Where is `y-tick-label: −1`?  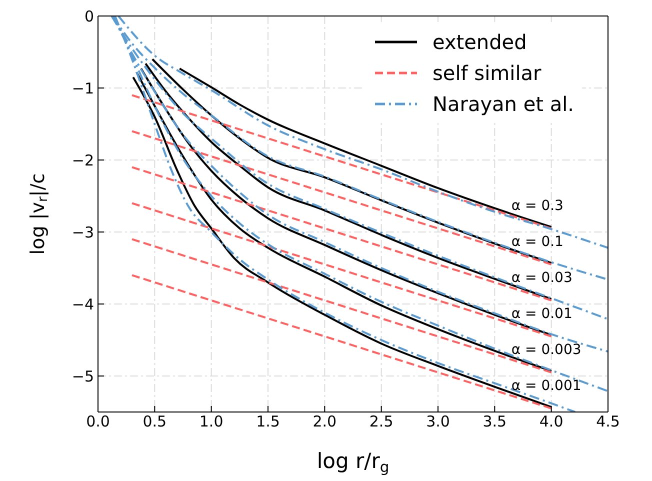 y-tick-label: −1 is located at coordinates (83, 88).